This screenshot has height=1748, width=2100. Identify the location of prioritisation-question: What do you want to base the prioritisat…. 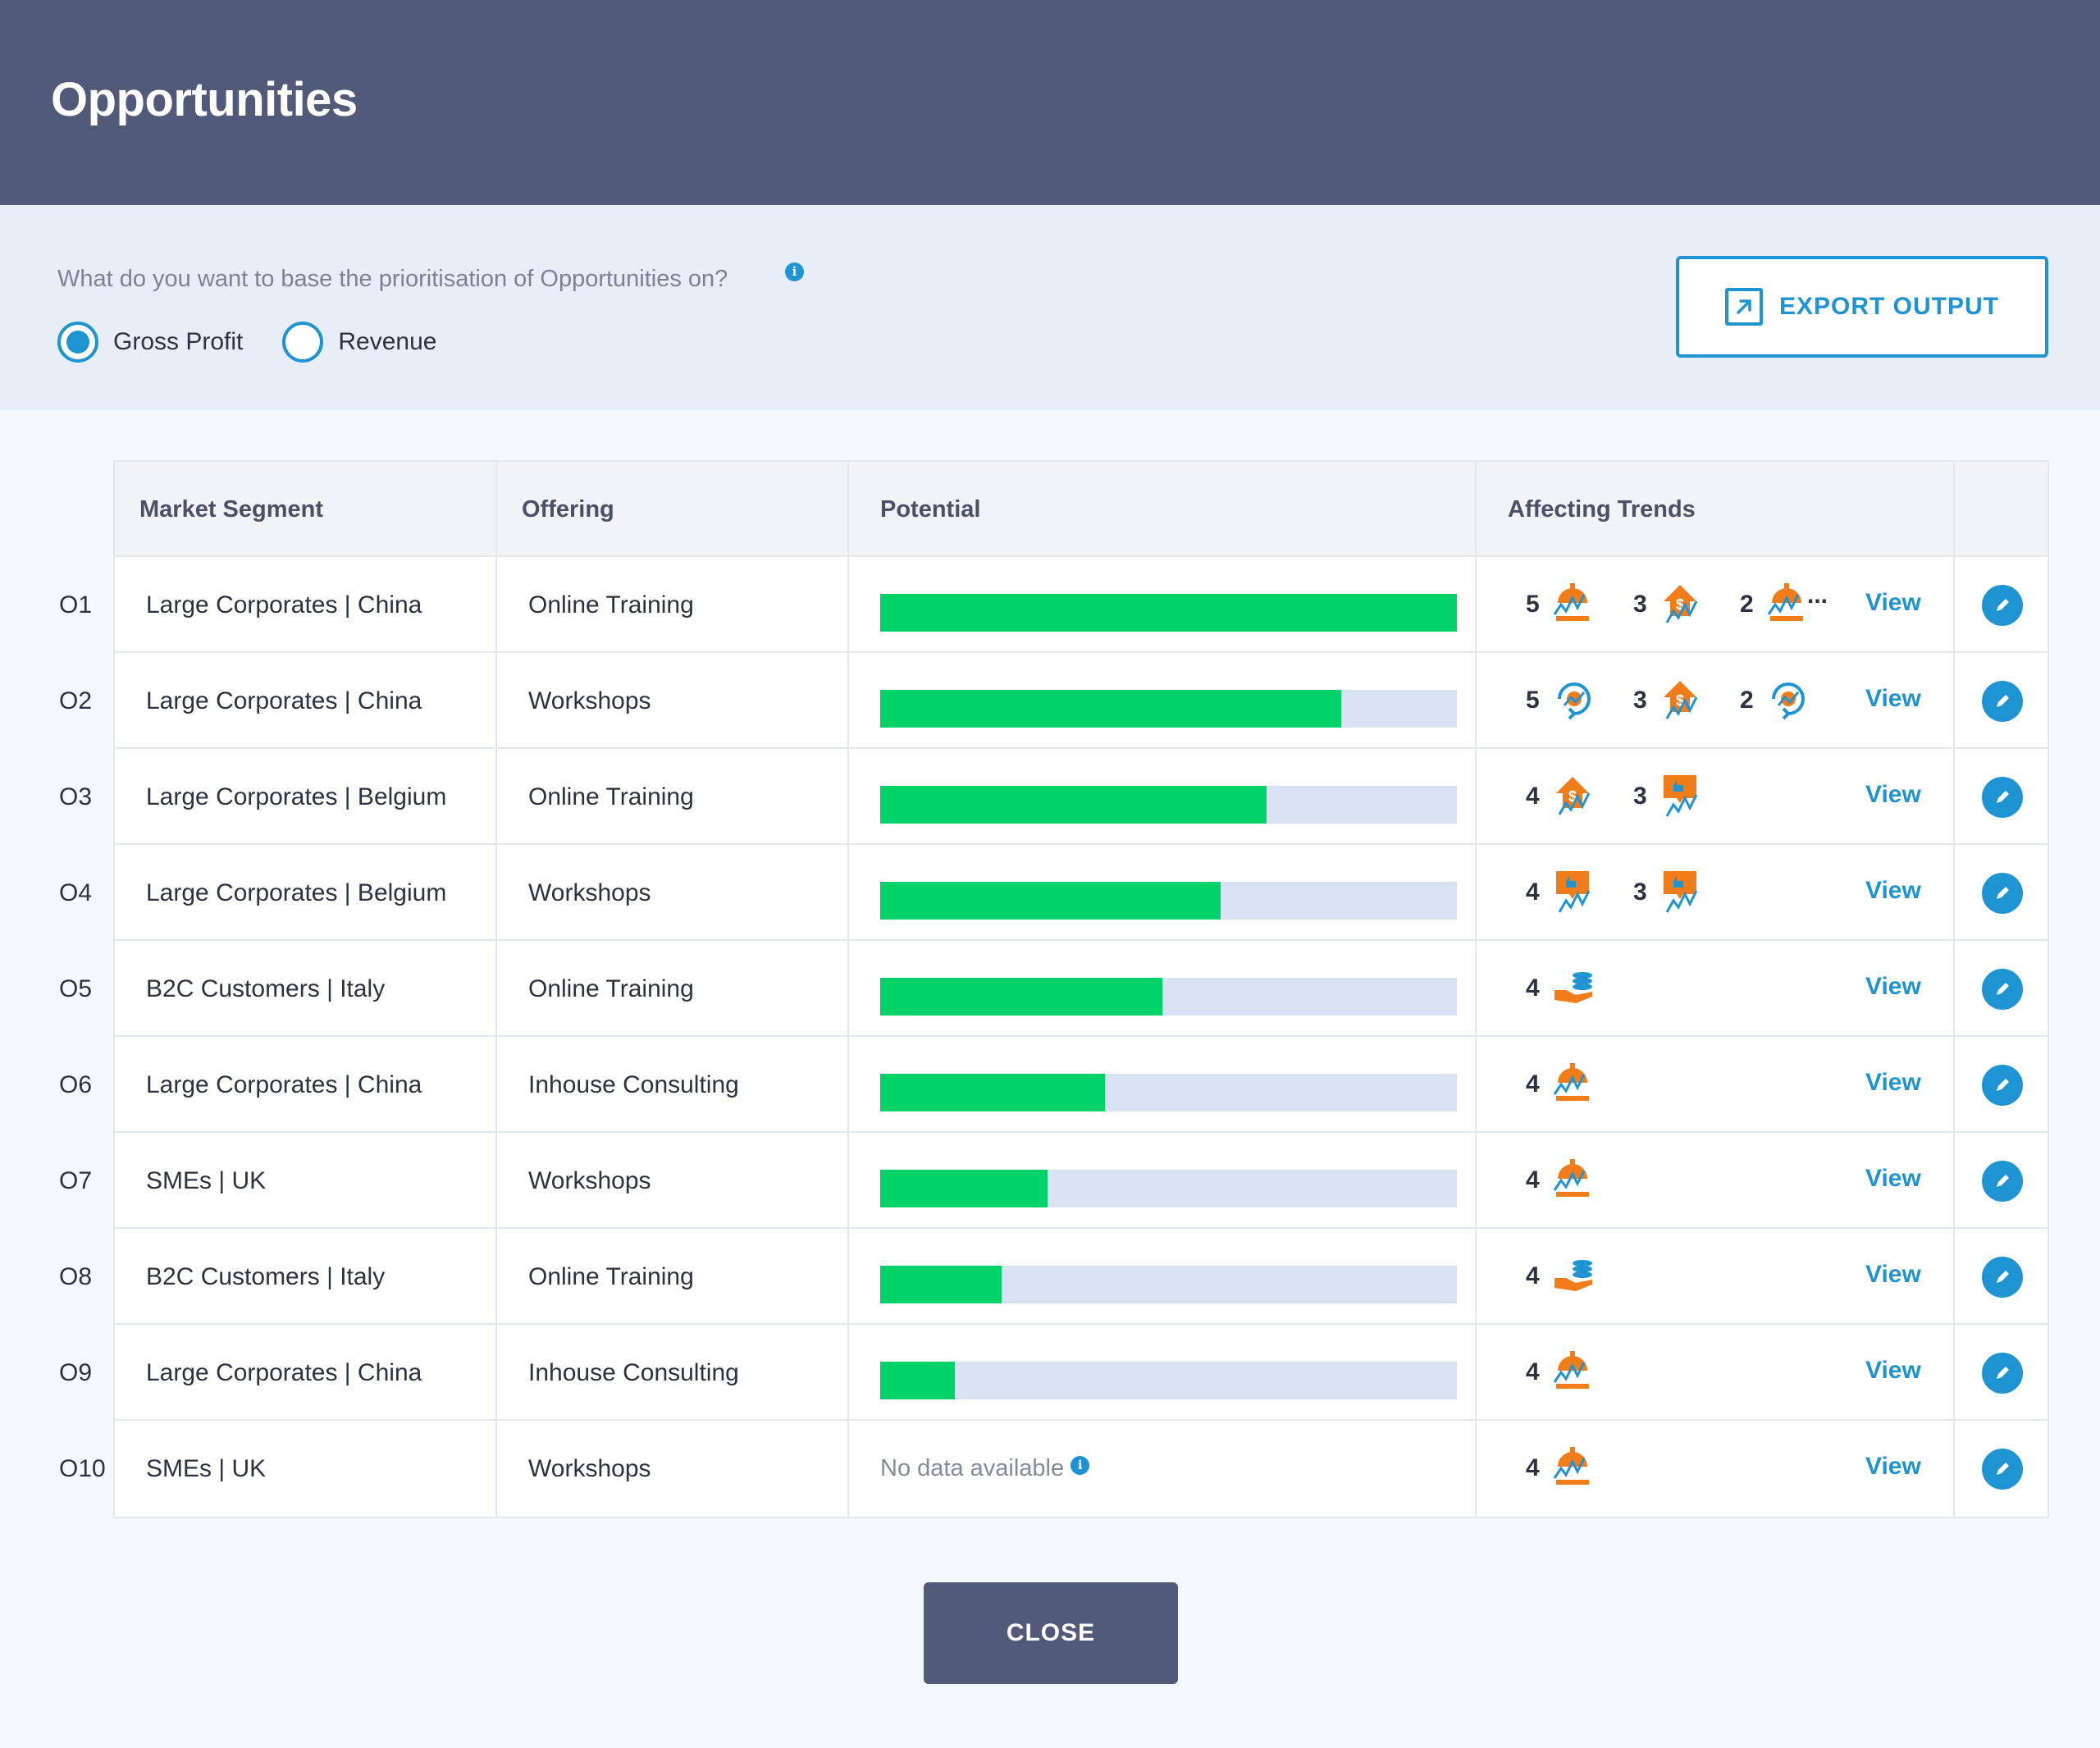
(393, 279).